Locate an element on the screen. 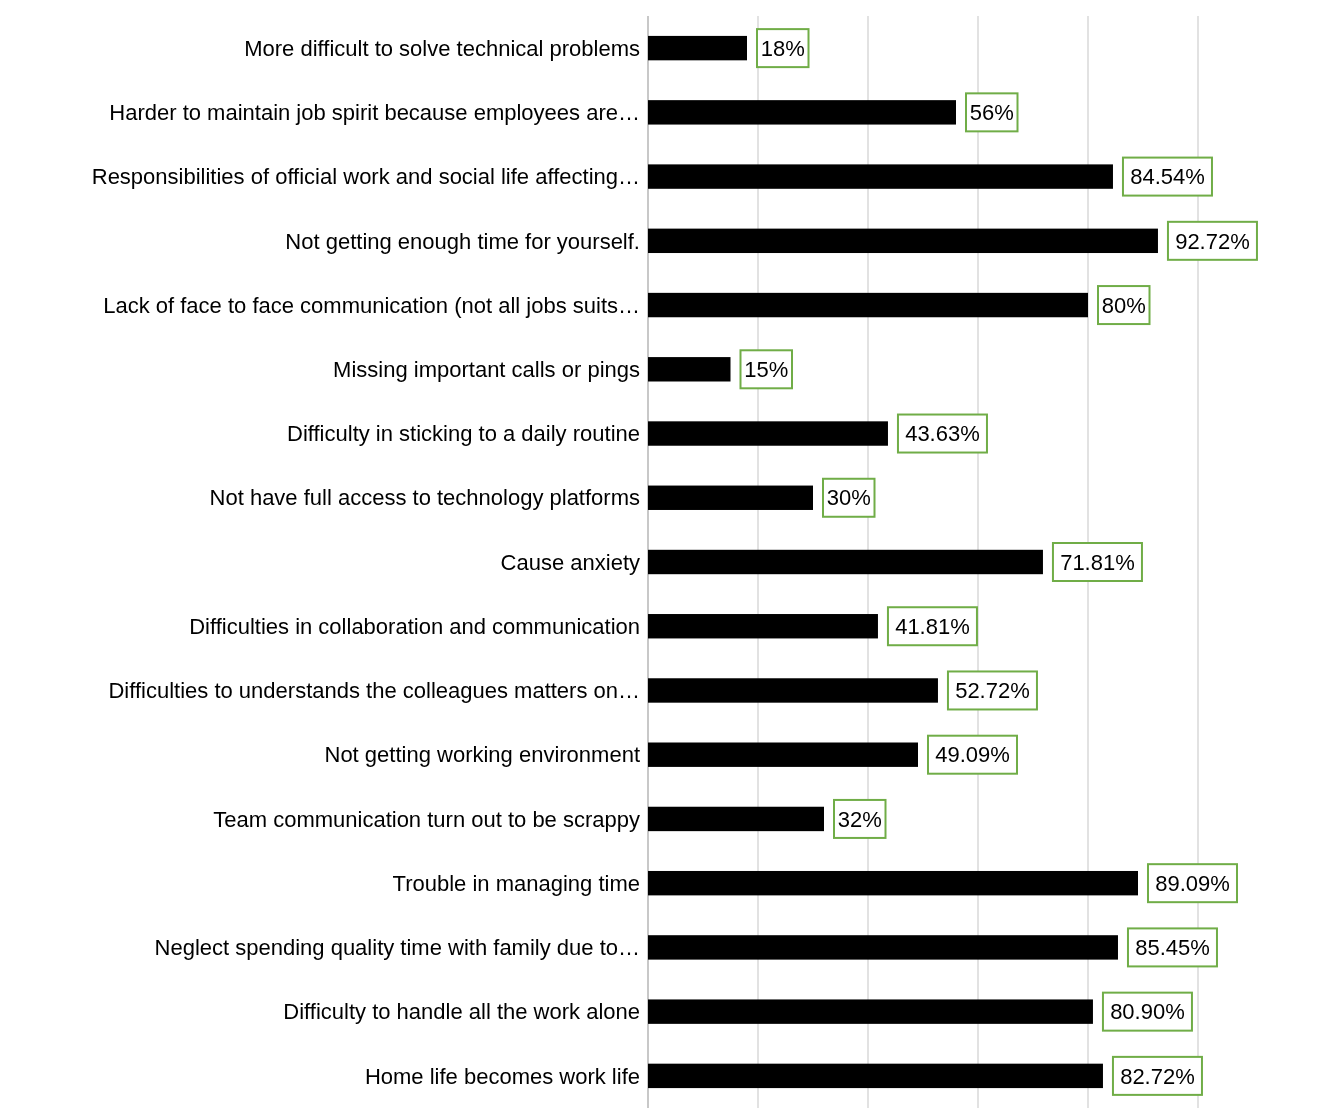 Image resolution: width=1322 pixels, height=1108 pixels. y-tick-label: Not getting working environment is located at coordinates (482, 755).